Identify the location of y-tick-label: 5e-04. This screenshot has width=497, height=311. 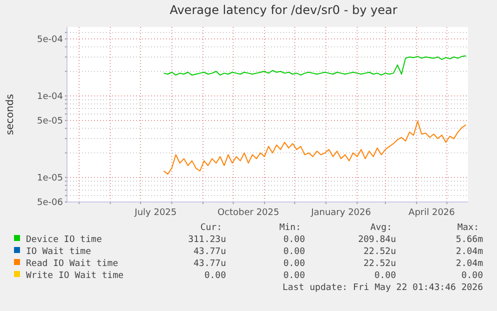
(50, 39).